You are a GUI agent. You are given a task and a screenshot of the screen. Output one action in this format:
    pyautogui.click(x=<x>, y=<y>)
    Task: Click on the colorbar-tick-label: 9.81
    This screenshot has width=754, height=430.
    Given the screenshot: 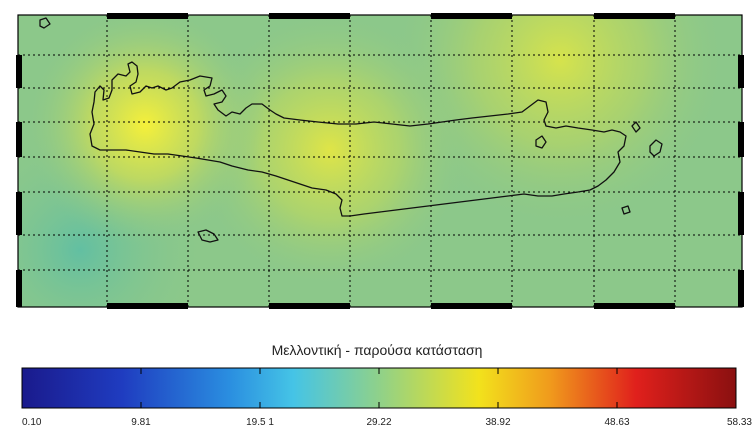 What is the action you would take?
    pyautogui.click(x=141, y=422)
    